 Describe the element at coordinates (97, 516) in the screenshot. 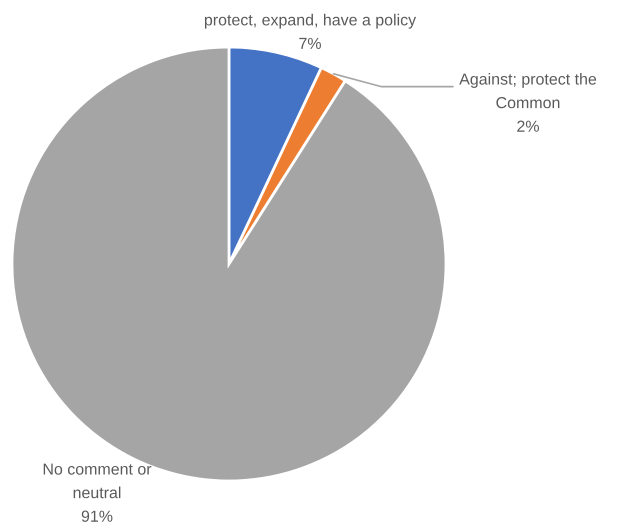

I see `data-label: 91%` at that location.